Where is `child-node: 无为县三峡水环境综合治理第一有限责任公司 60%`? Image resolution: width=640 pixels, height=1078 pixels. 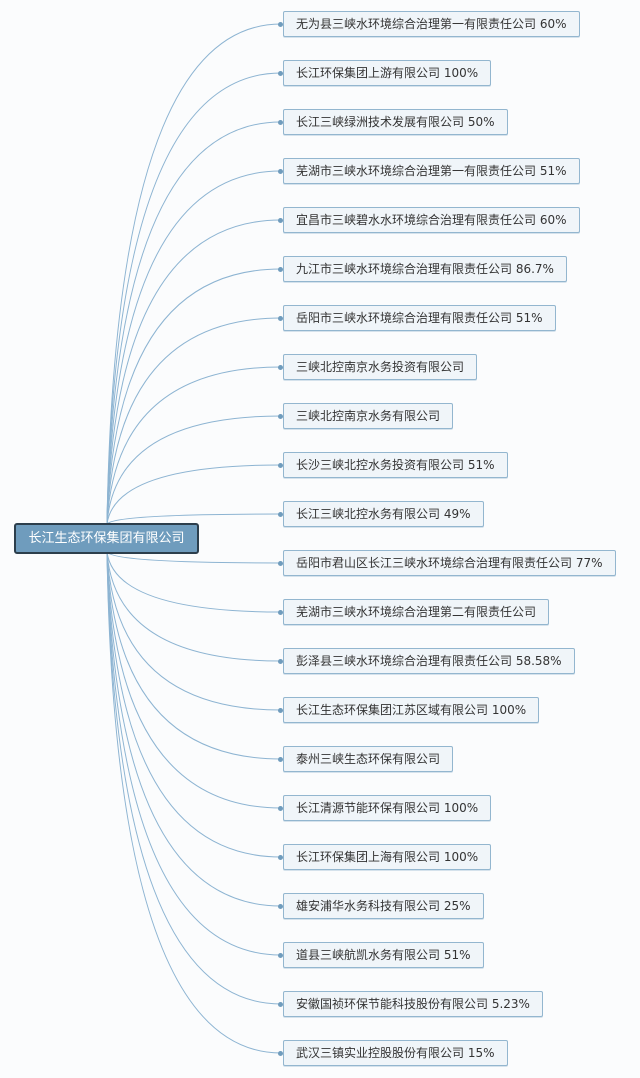 child-node: 无为县三峡水环境综合治理第一有限责任公司 60% is located at coordinates (431, 24).